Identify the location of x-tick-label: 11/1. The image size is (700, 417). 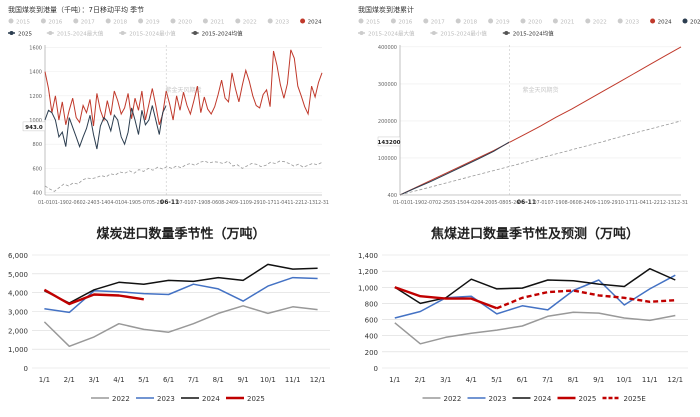
(650, 380).